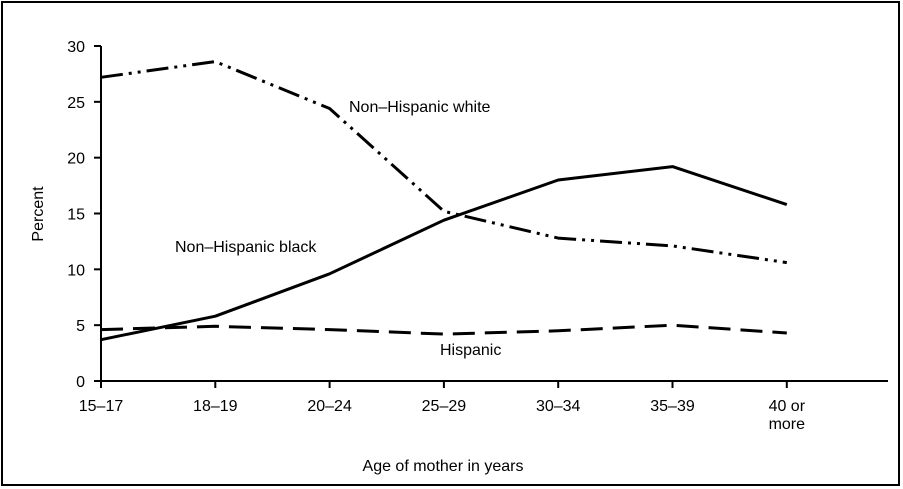  What do you see at coordinates (787, 424) in the screenshot?
I see `x-tick-label: more` at bounding box center [787, 424].